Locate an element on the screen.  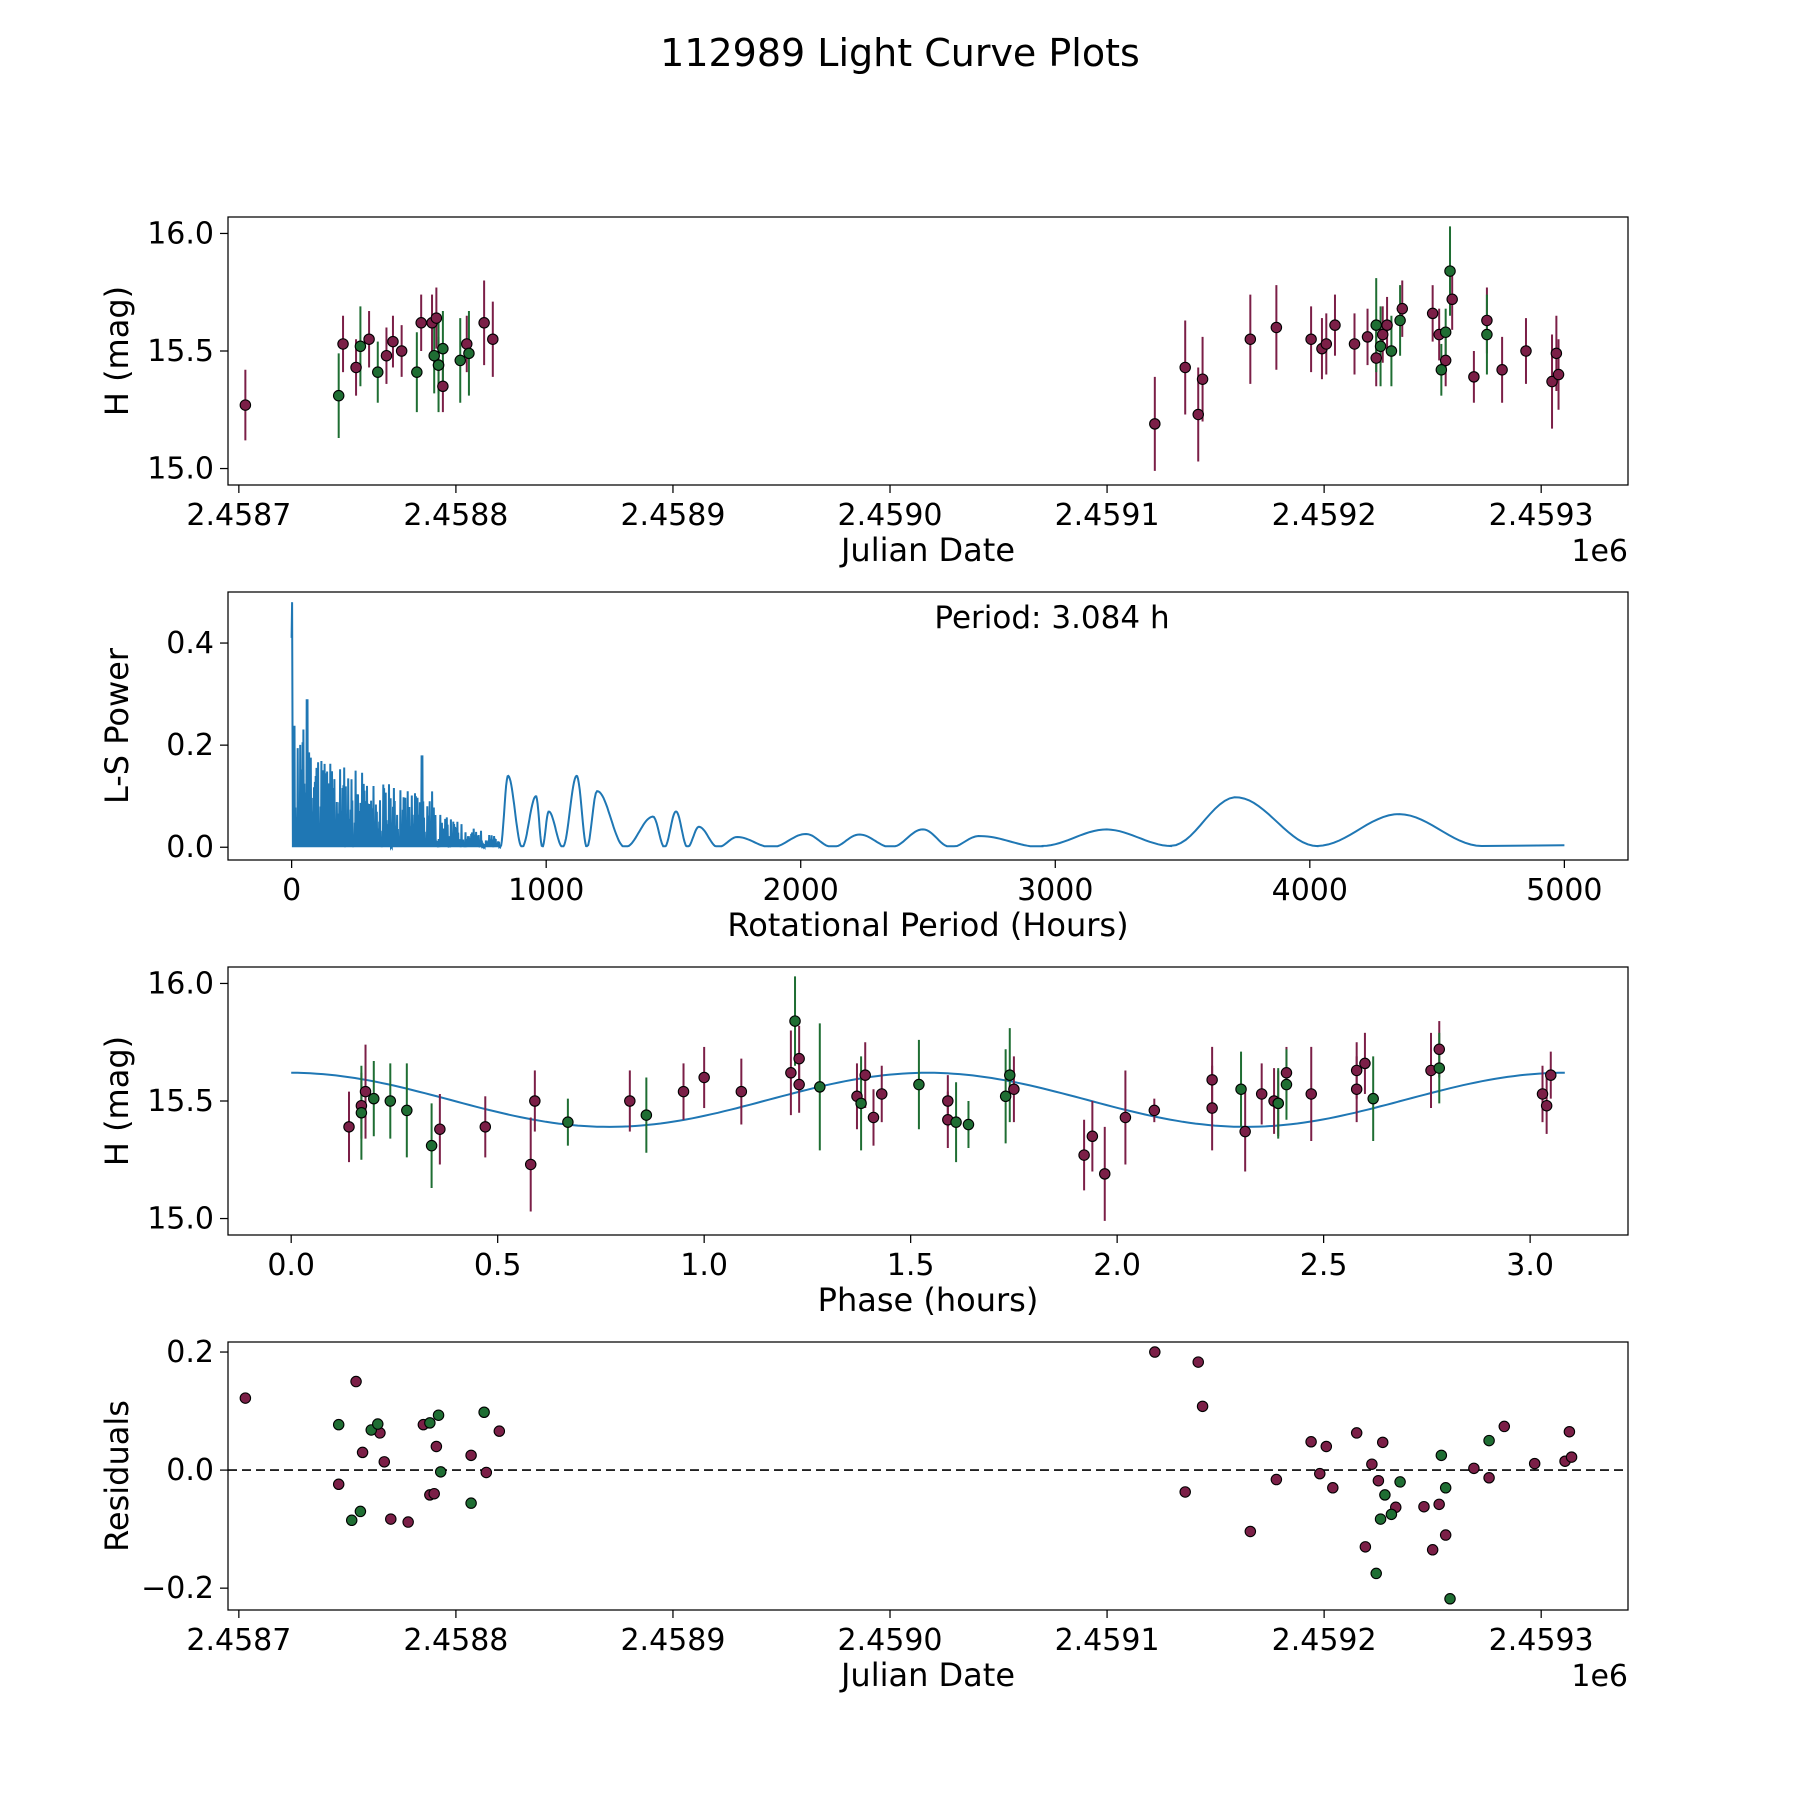
fit-curve is located at coordinates (928, 1099).